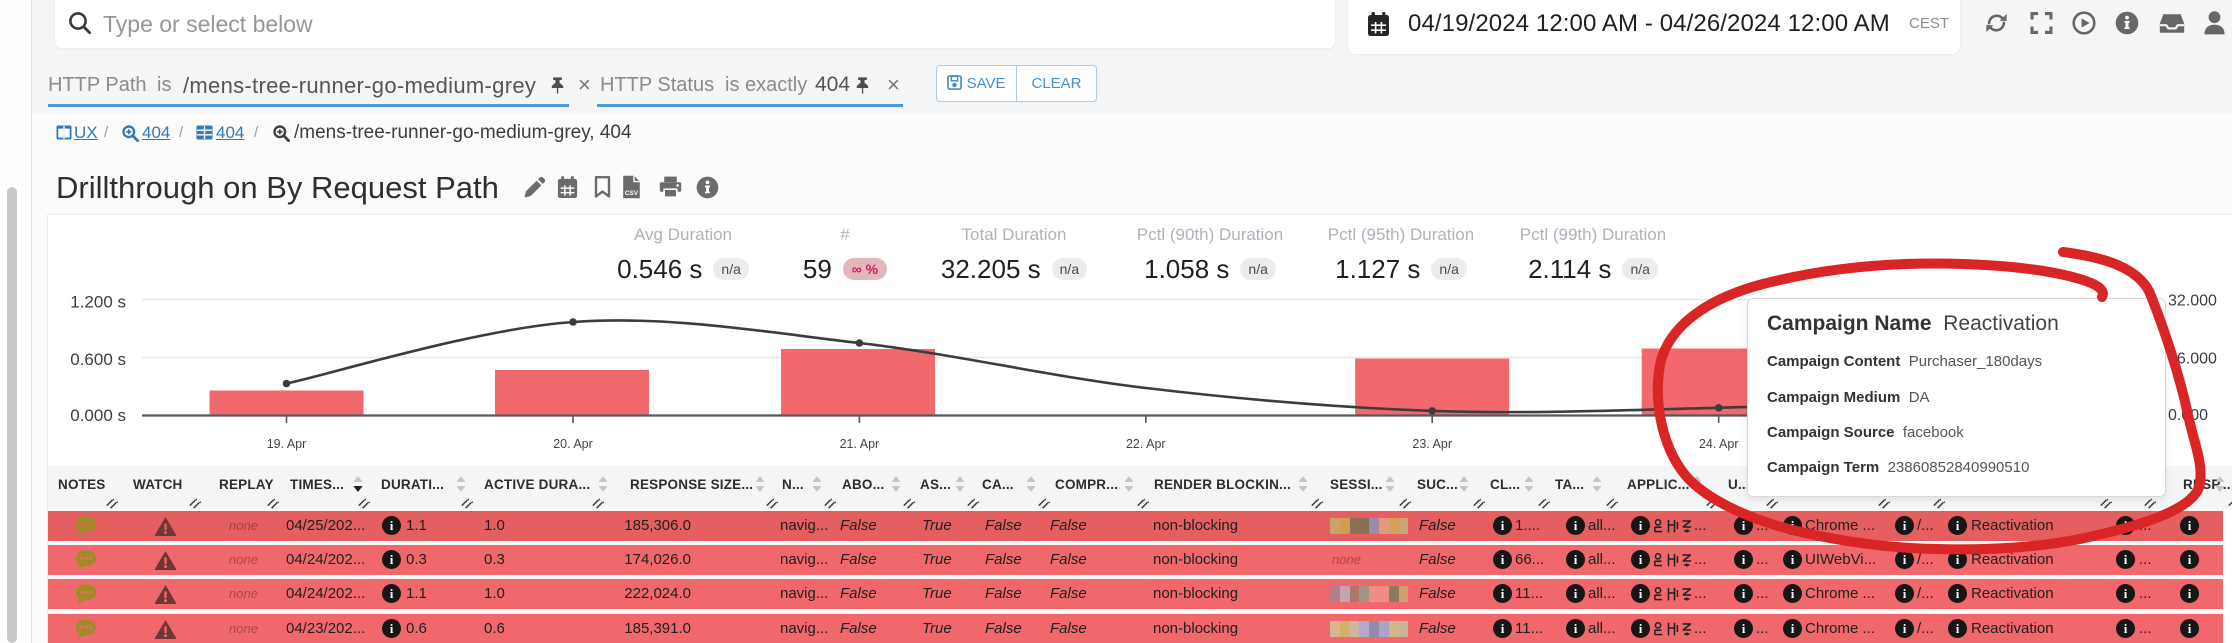  What do you see at coordinates (1719, 444) in the screenshot?
I see `svg-text: 24. Apr` at bounding box center [1719, 444].